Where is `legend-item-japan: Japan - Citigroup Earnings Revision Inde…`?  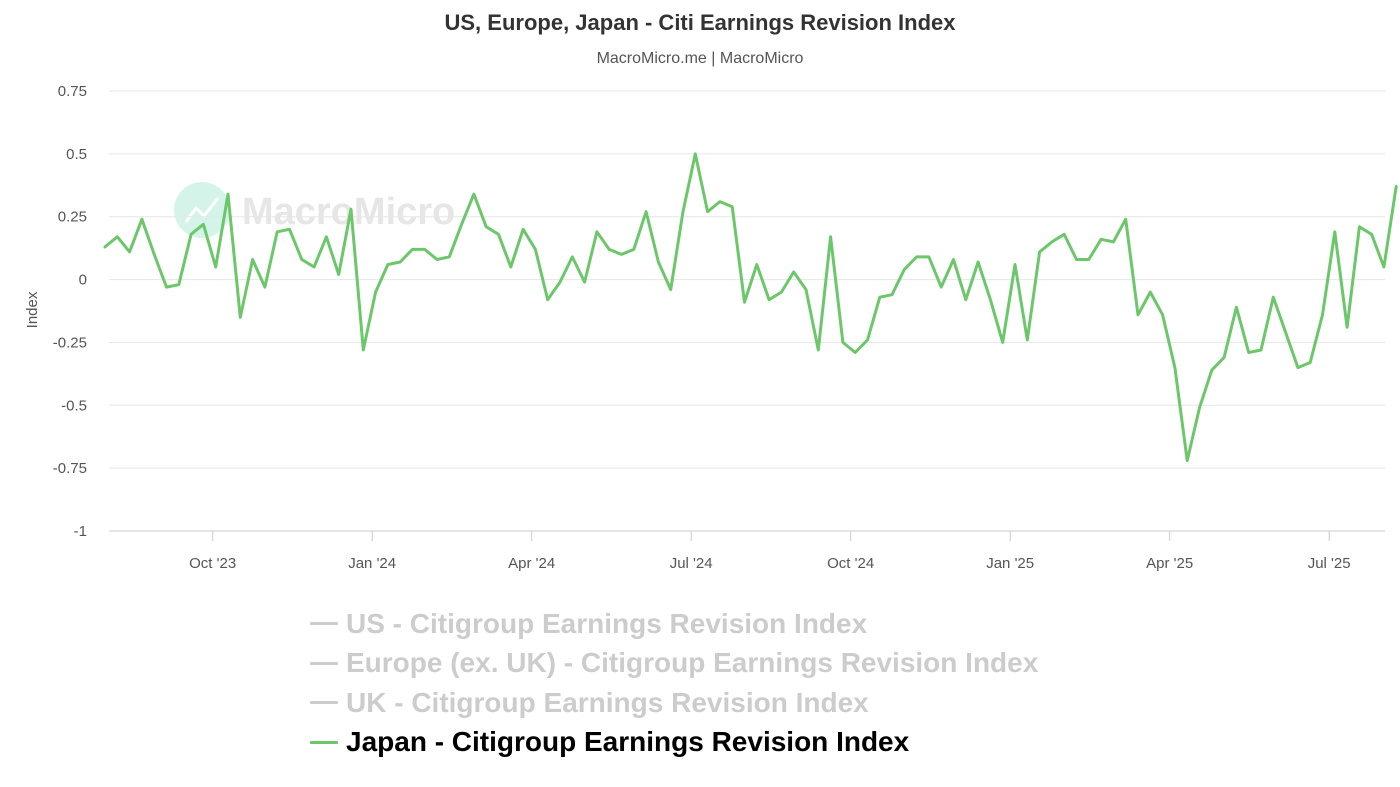
legend-item-japan: Japan - Citigroup Earnings Revision Inde… is located at coordinates (674, 743).